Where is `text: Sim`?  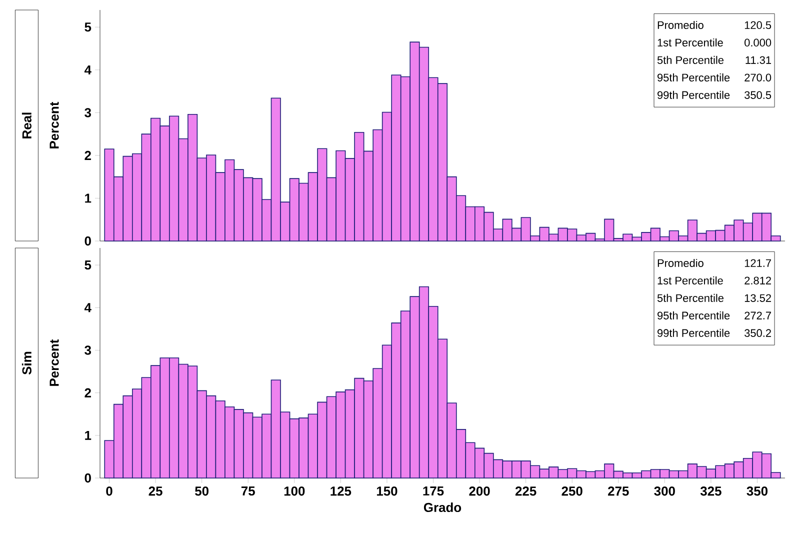
text: Sim is located at coordinates (27, 363).